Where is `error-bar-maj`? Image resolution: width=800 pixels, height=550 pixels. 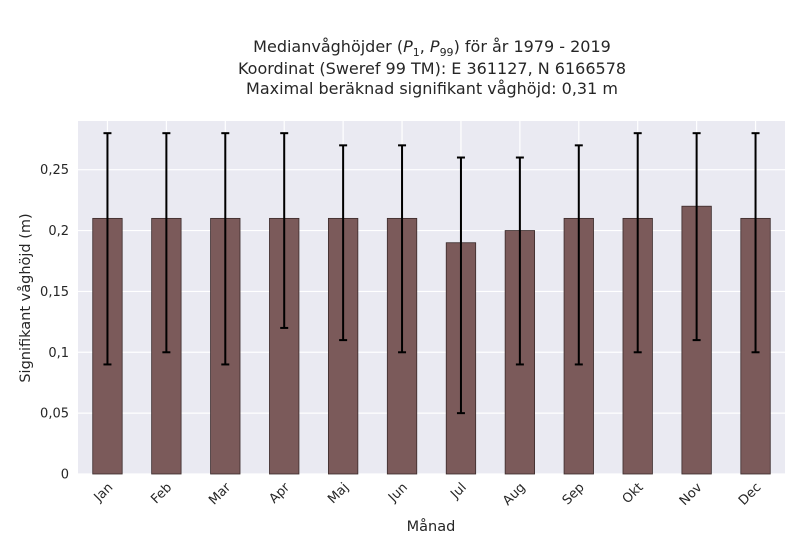 error-bar-maj is located at coordinates (343, 243).